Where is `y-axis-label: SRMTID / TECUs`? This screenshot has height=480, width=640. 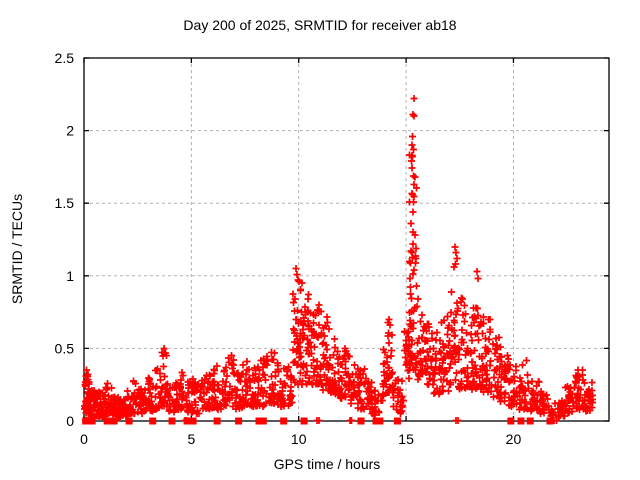 y-axis-label: SRMTID / TECUs is located at coordinates (17, 249).